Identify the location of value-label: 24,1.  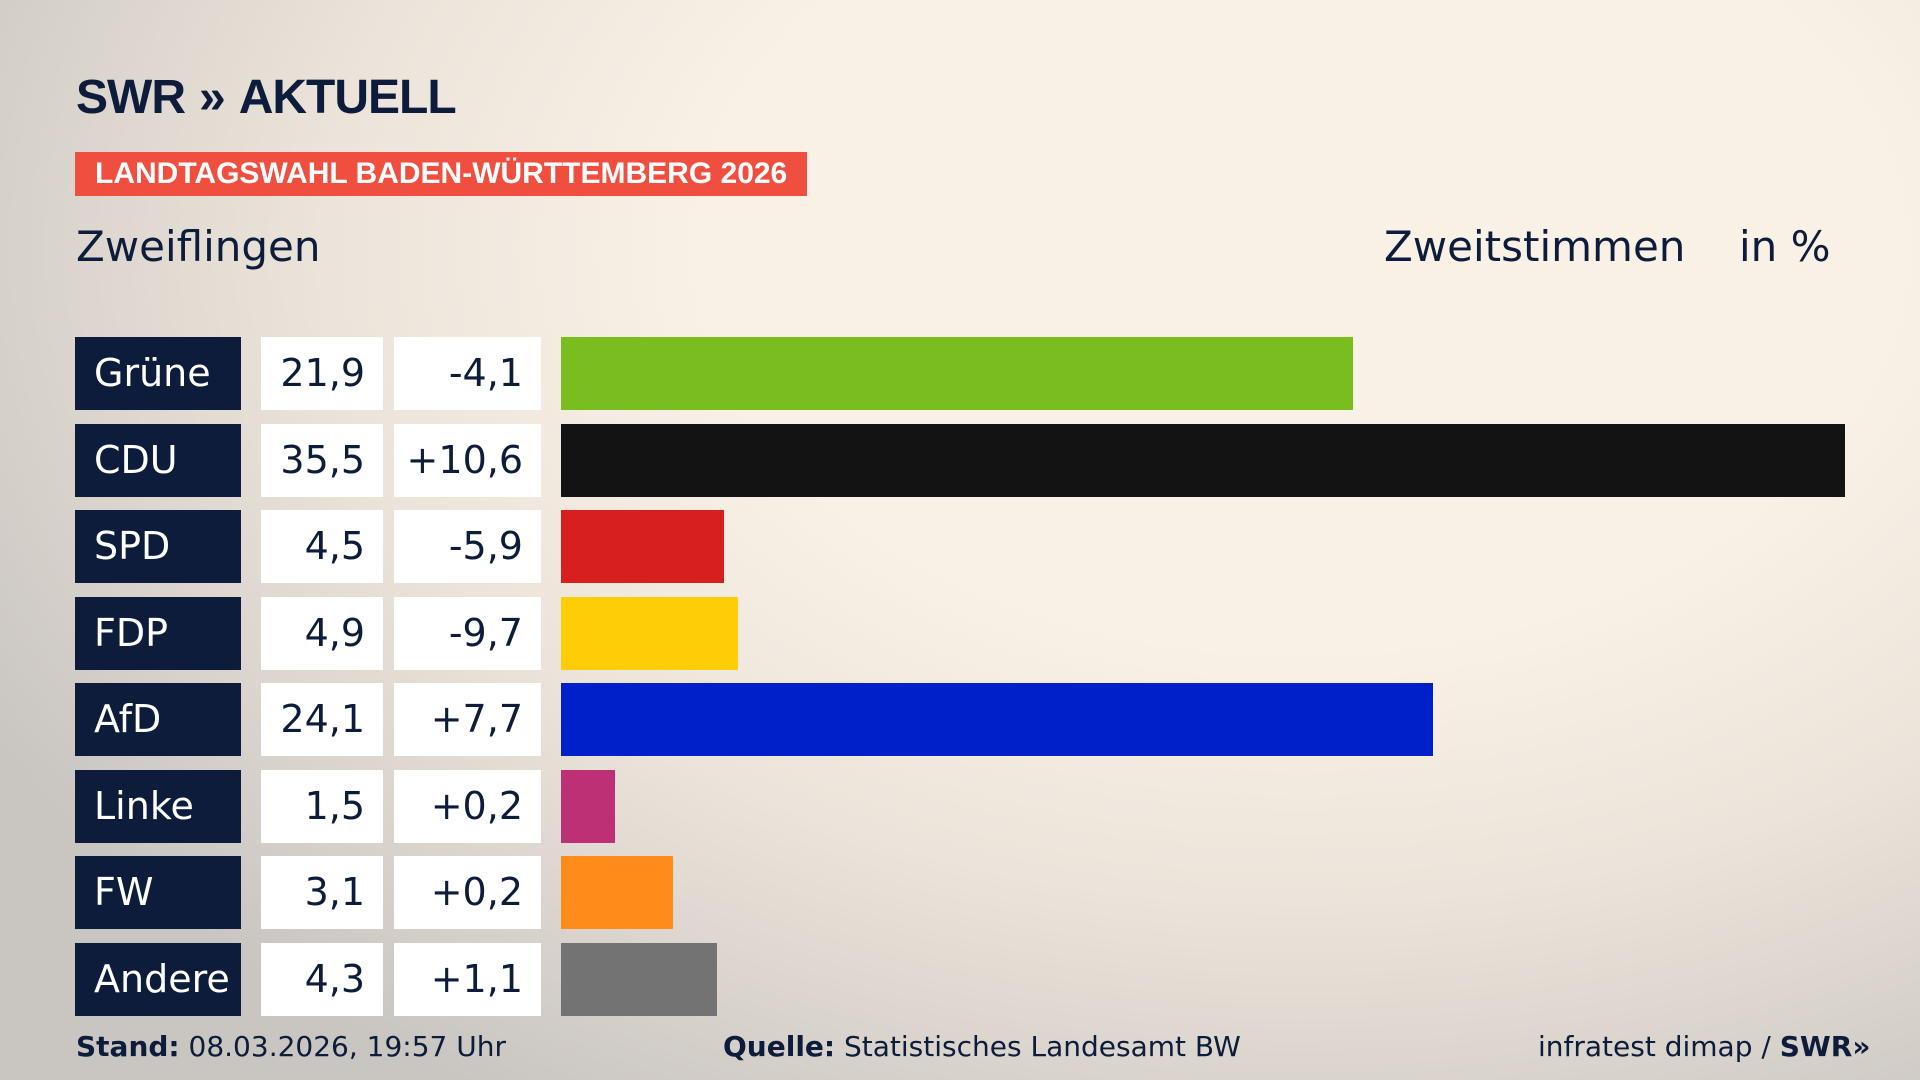
(322, 719).